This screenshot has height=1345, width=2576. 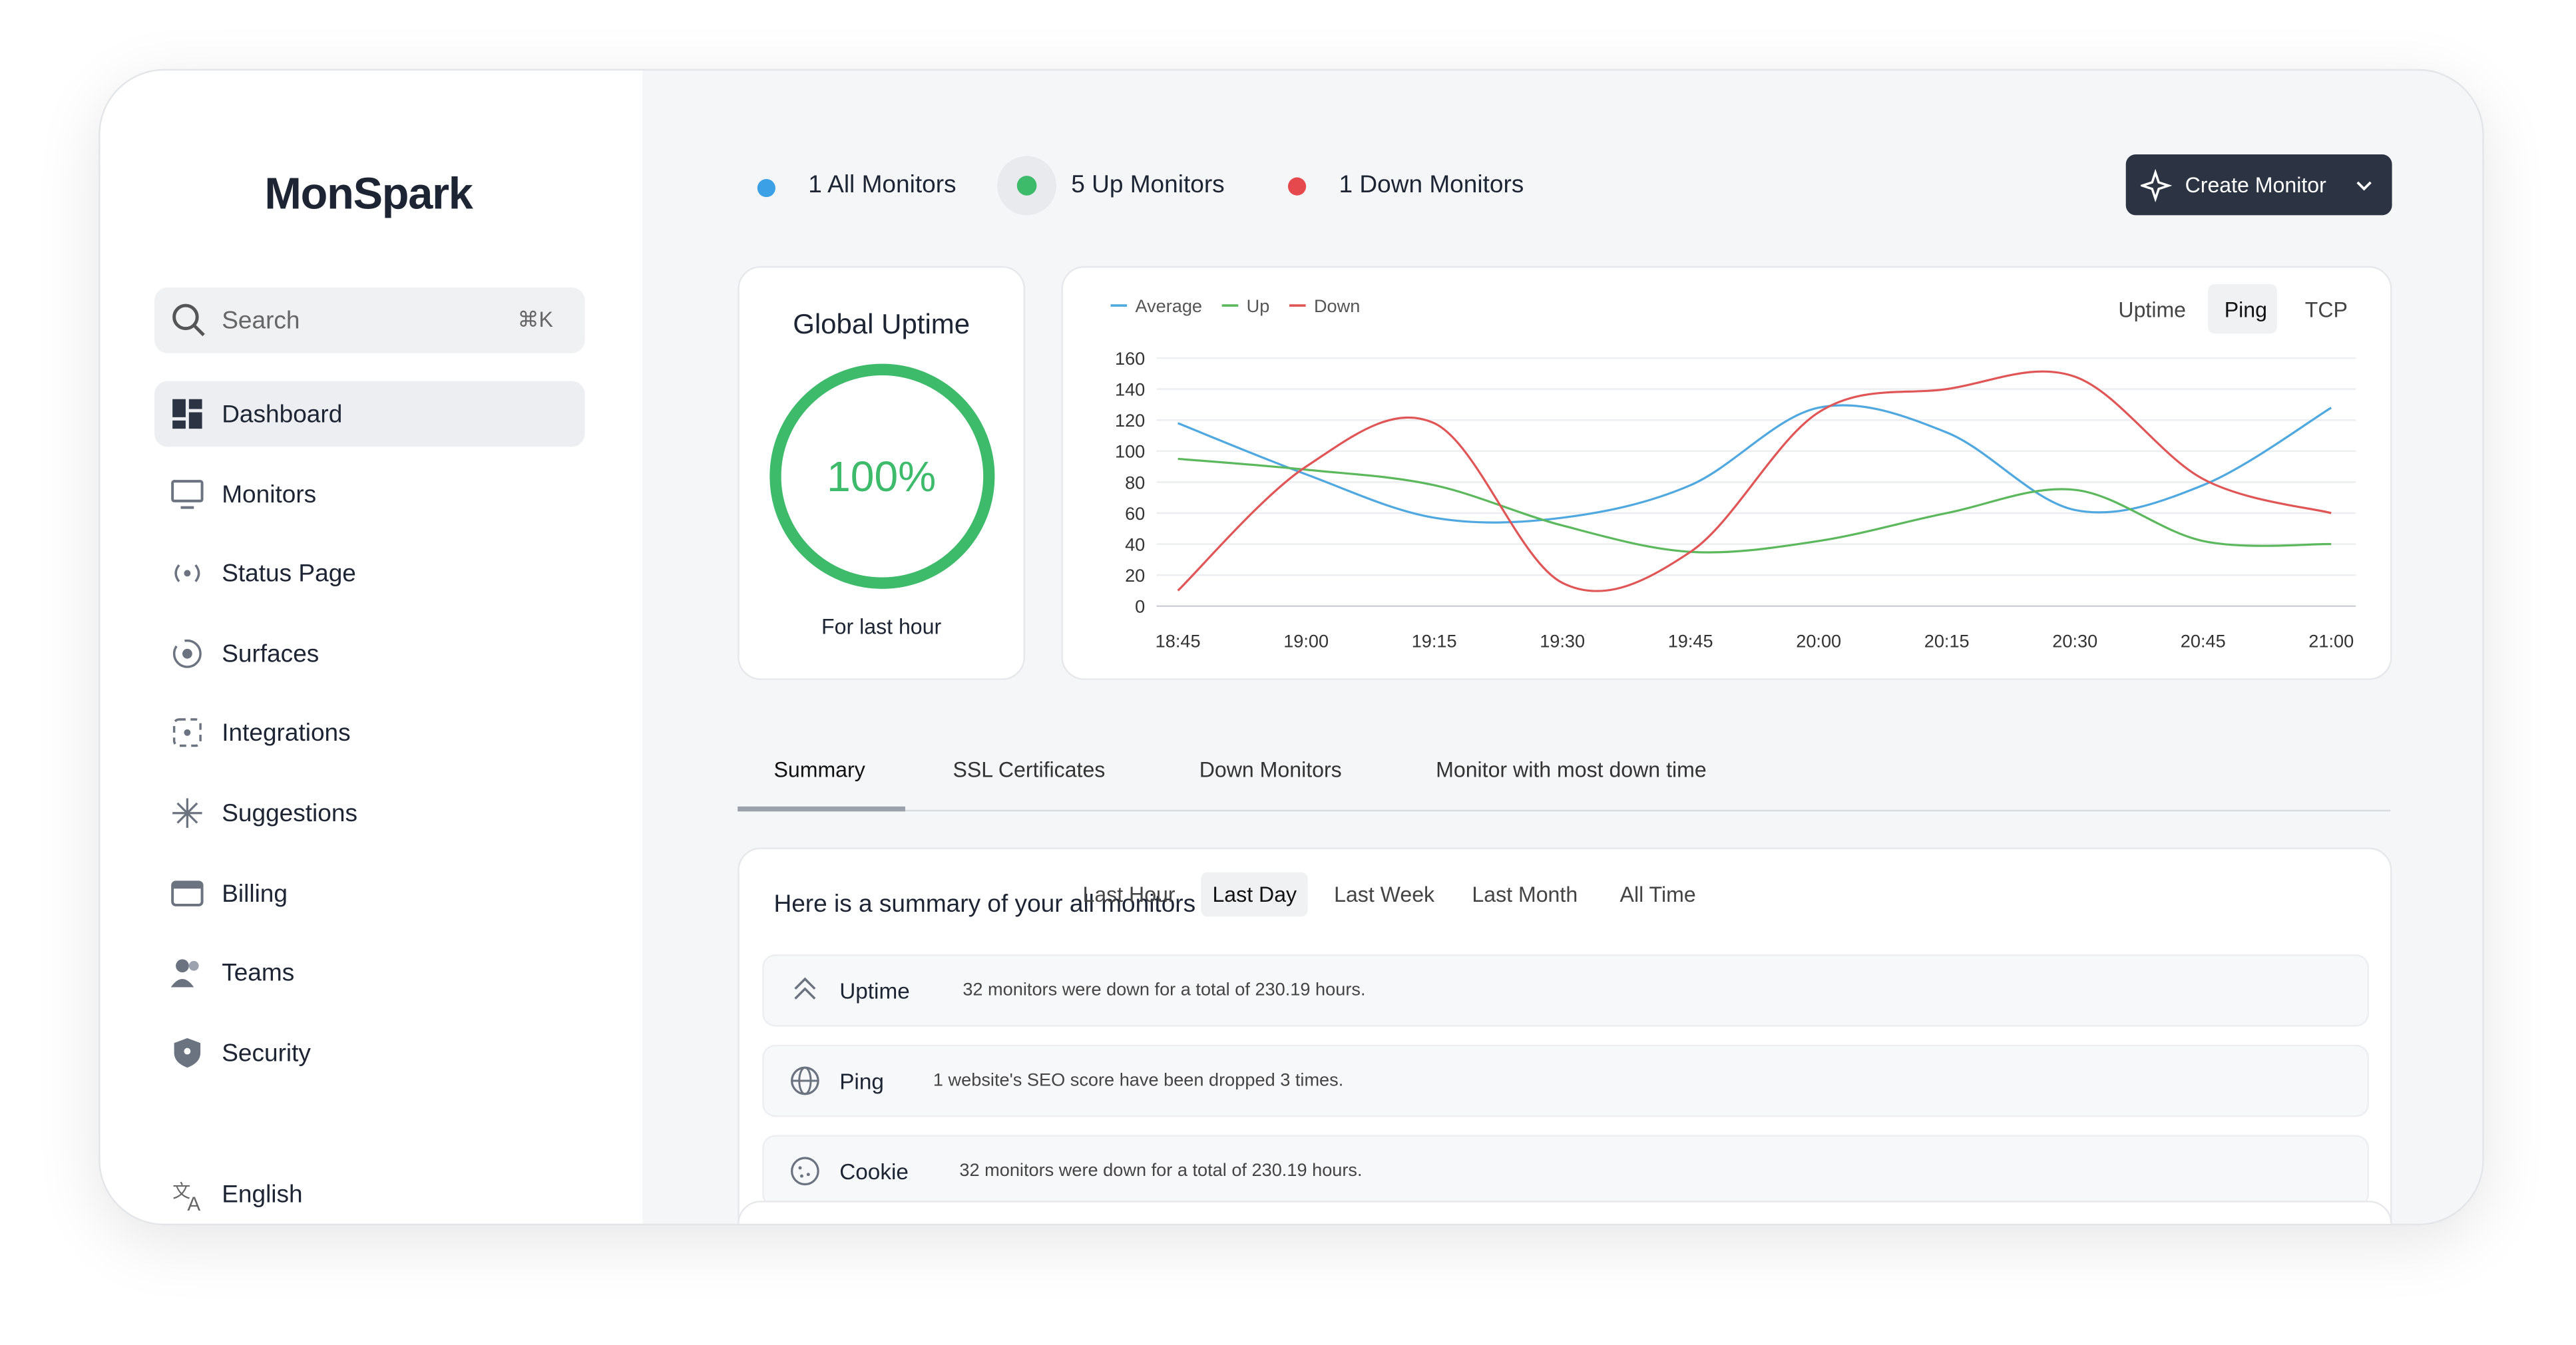 What do you see at coordinates (1571, 769) in the screenshot?
I see `tab: Monitor with most down time` at bounding box center [1571, 769].